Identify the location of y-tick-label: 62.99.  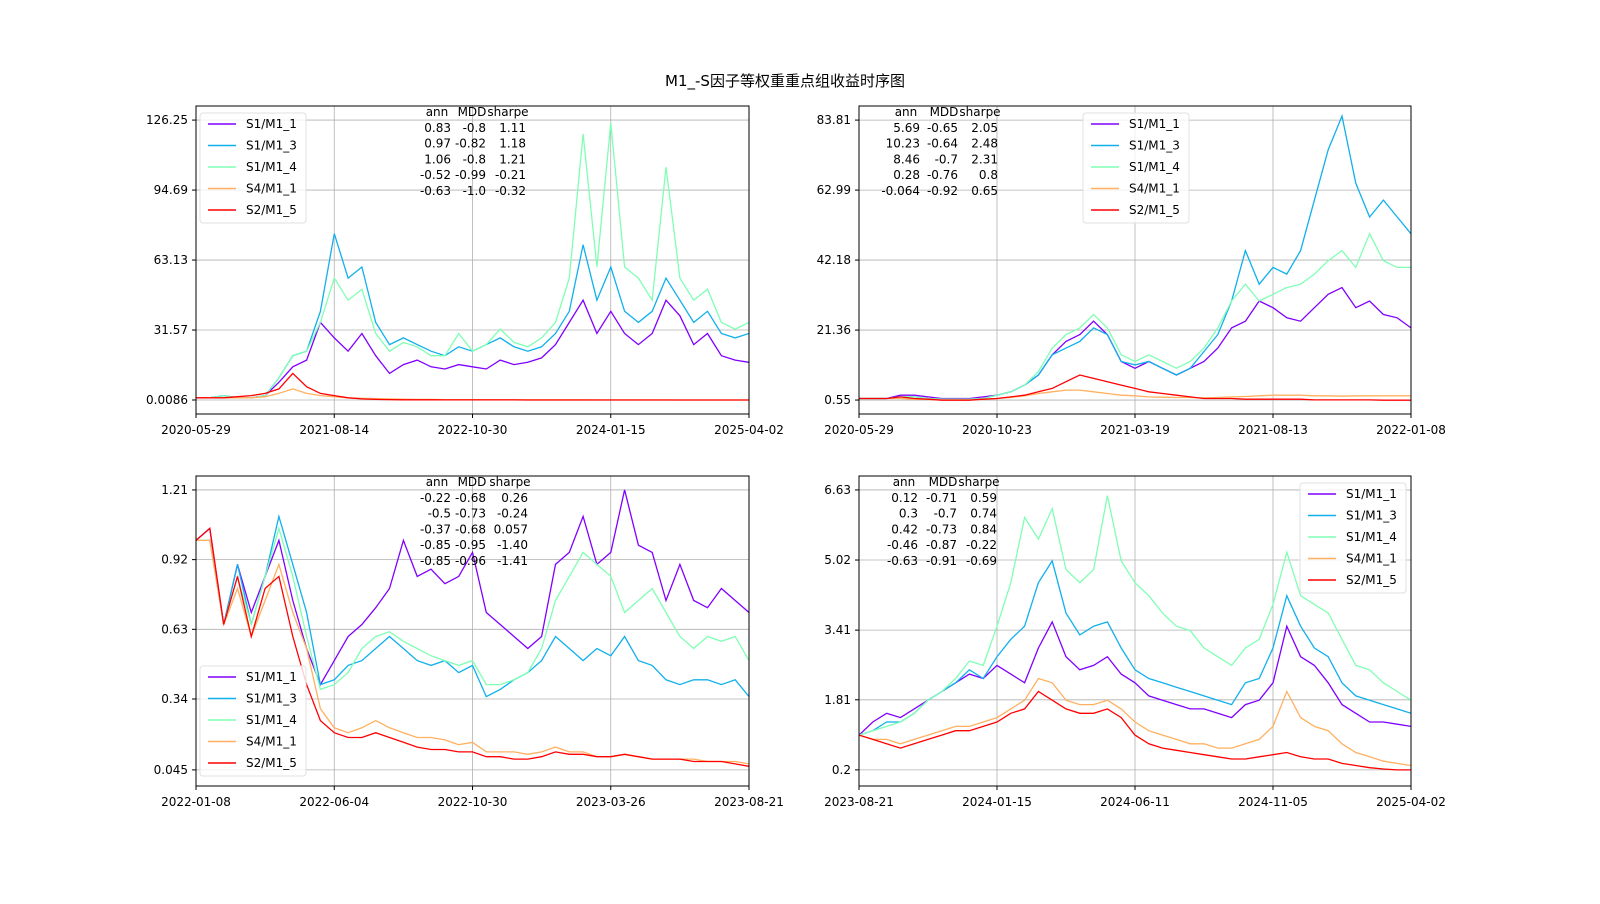
(834, 190).